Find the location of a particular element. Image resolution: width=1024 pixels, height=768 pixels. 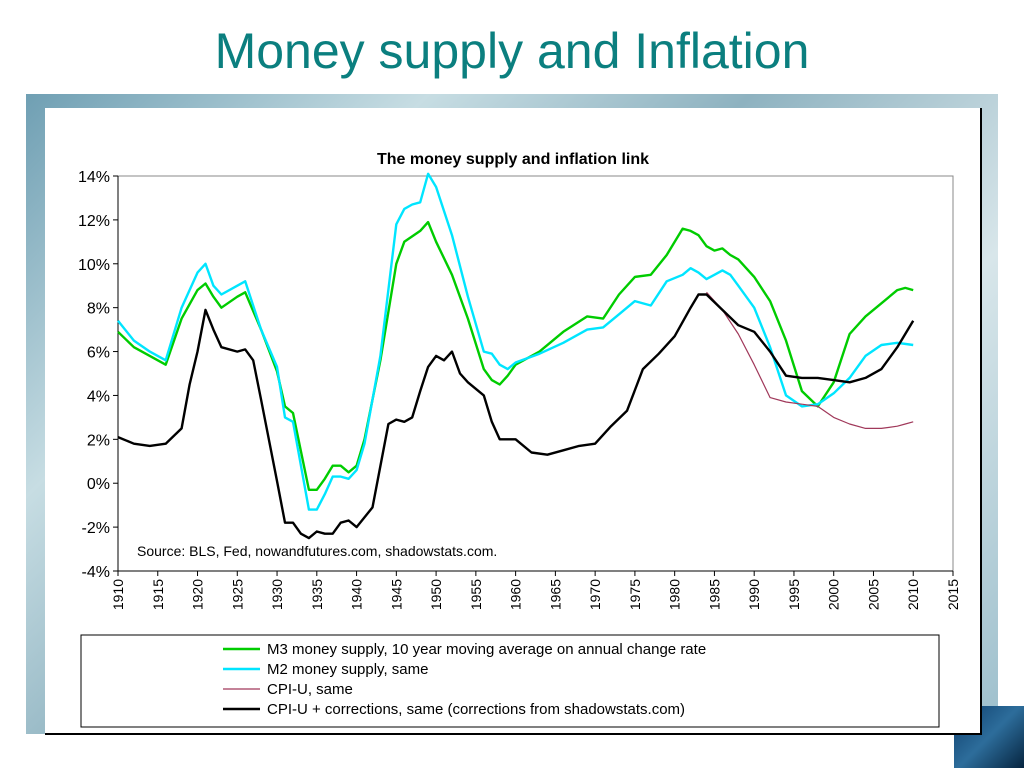

x-tick-label: 1965 is located at coordinates (555, 594).